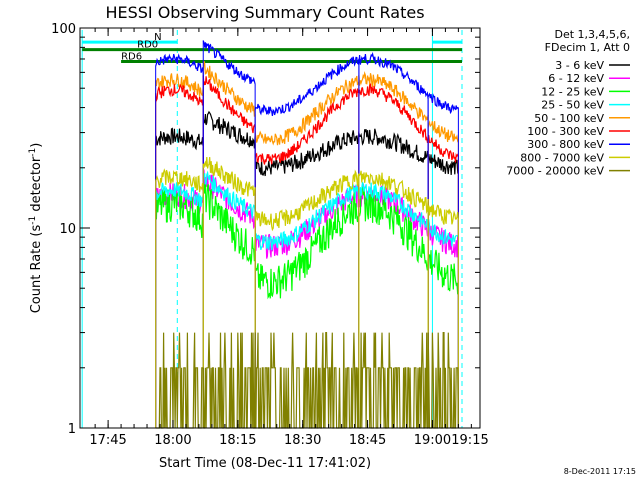  Describe the element at coordinates (565, 131) in the screenshot. I see `legend-item-label: 100 - 300 keV` at that location.